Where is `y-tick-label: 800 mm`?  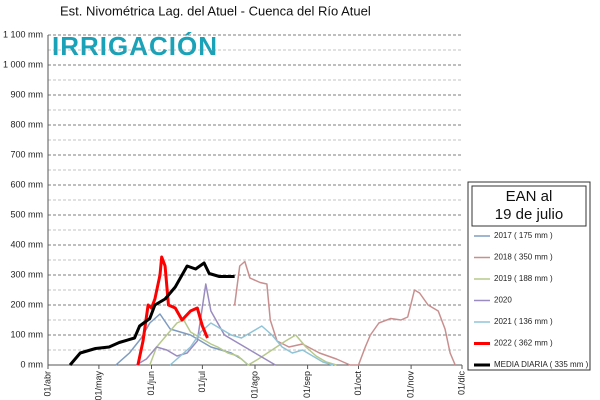
y-tick-label: 800 mm is located at coordinates (26, 124).